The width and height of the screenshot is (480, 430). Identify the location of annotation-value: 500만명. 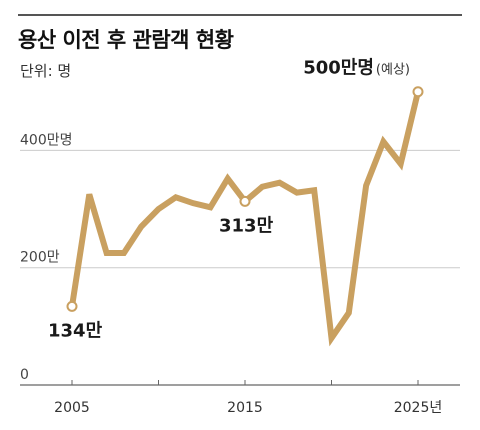
(338, 68).